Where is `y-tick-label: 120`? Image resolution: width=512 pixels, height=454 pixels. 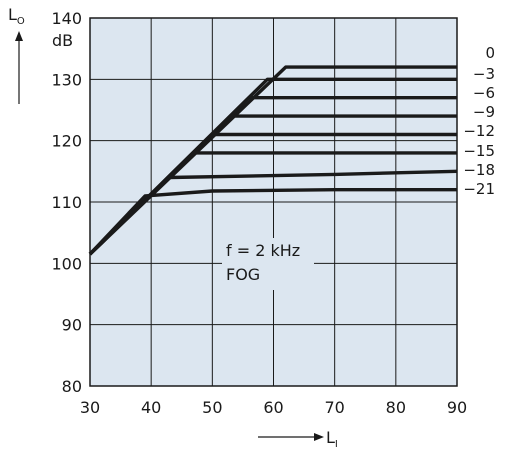
y-tick-label: 120 is located at coordinates (66, 141).